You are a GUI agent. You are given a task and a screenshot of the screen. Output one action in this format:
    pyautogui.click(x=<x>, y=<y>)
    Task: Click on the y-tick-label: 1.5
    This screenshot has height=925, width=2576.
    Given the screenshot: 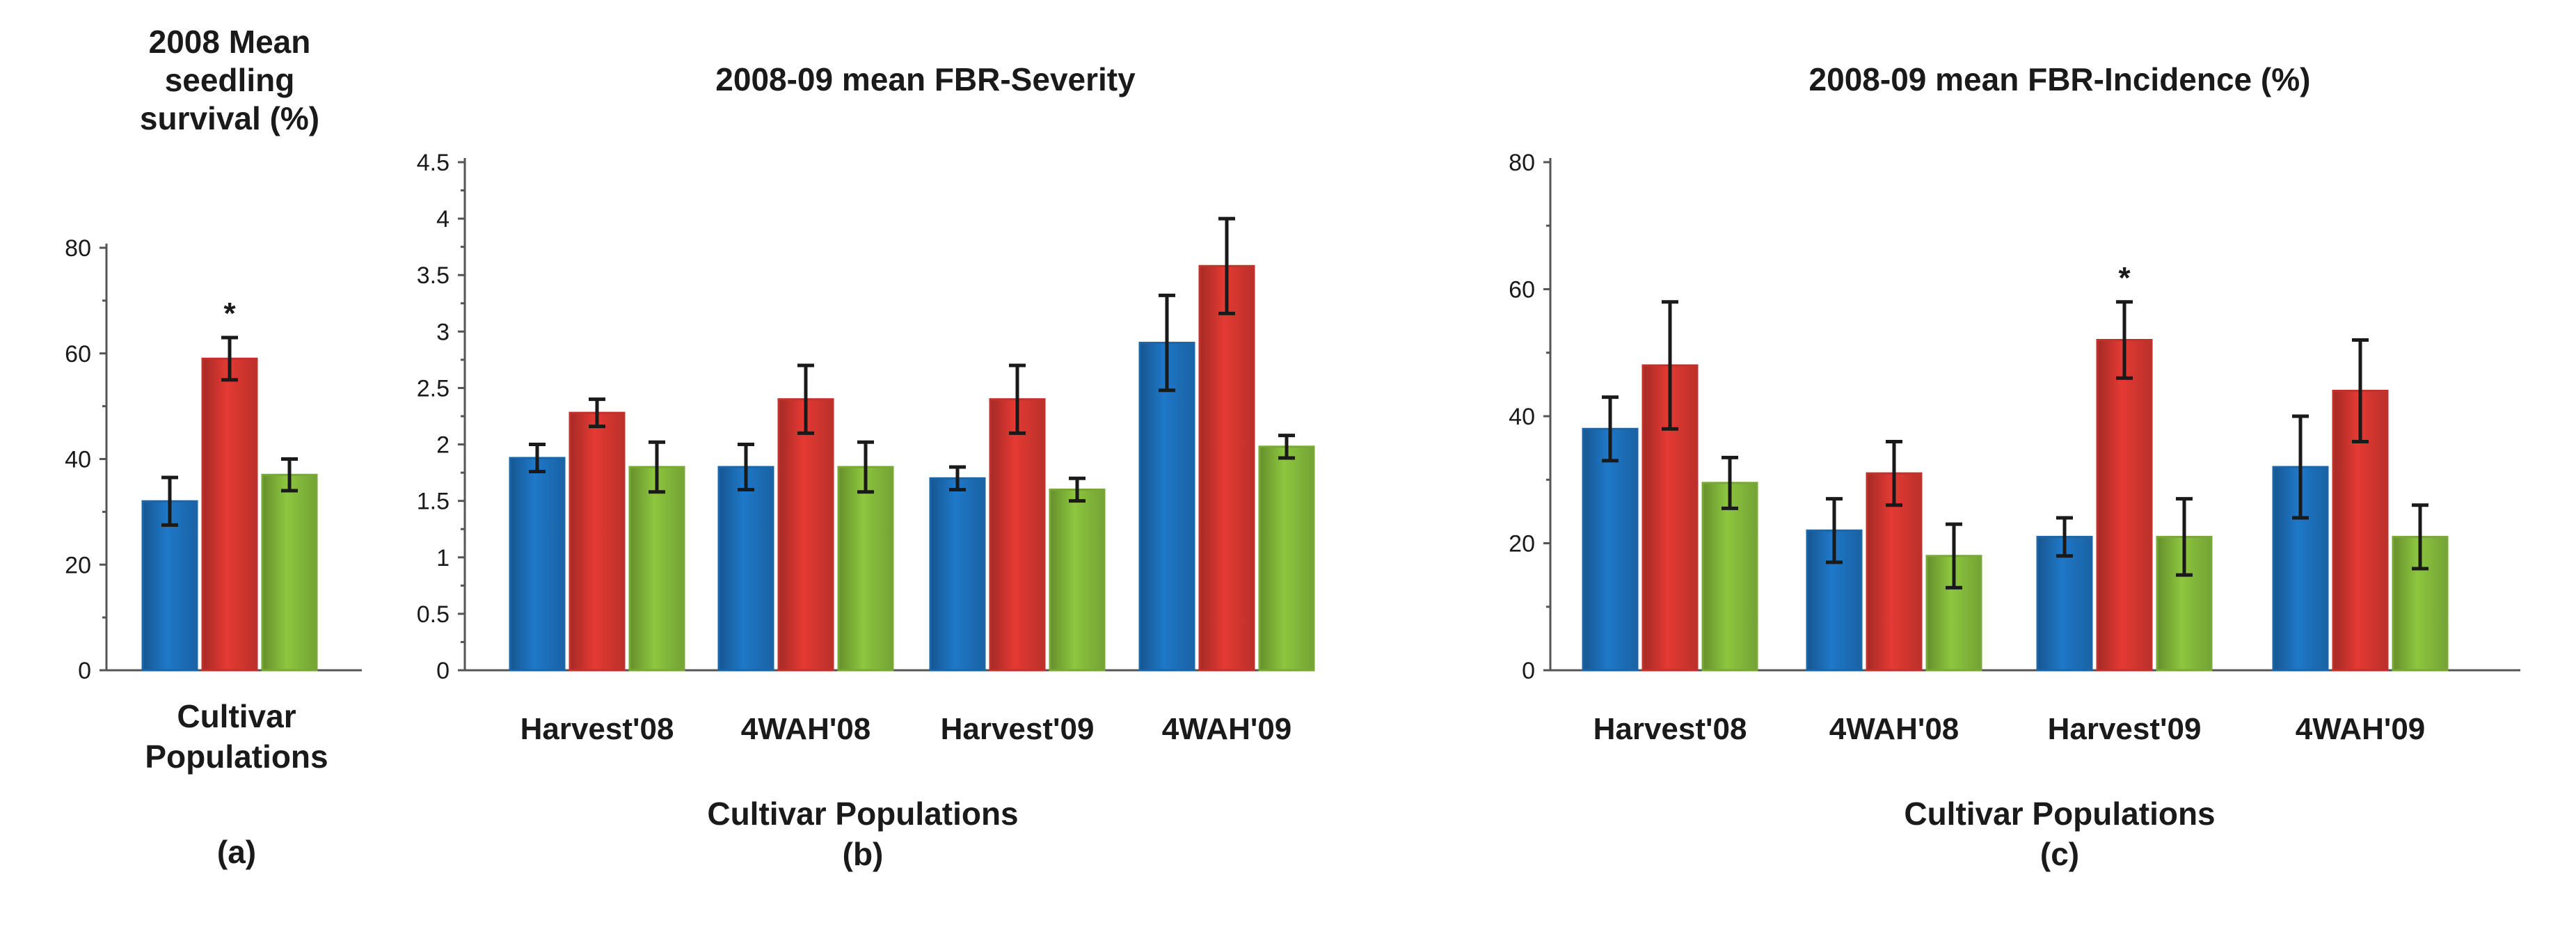 What is the action you would take?
    pyautogui.click(x=433, y=502)
    